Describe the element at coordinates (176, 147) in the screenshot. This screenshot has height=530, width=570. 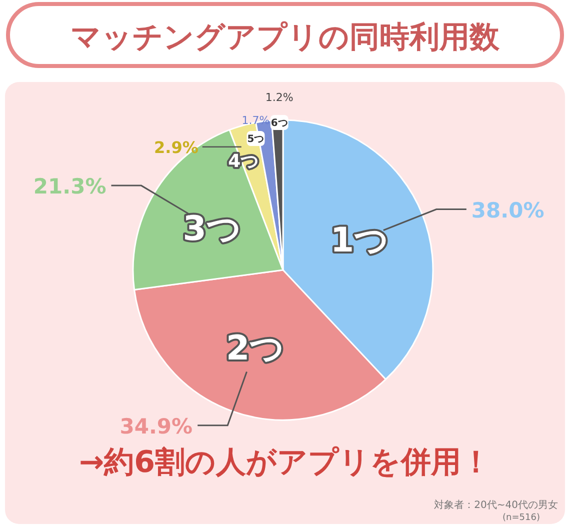
I see `data-label: 2.9%` at that location.